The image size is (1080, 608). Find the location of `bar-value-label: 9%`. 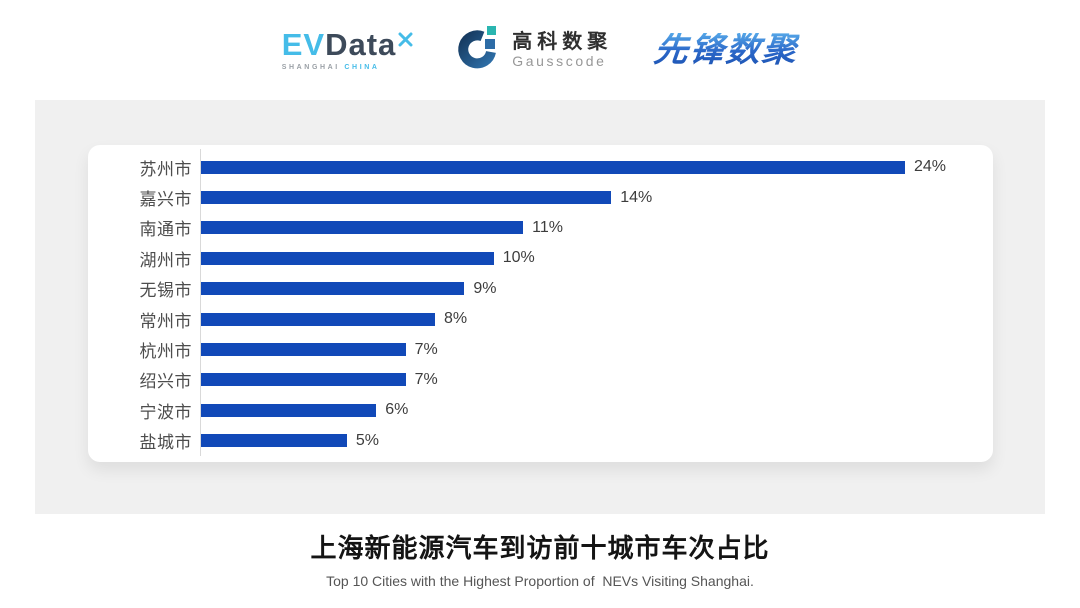

bar-value-label: 9% is located at coordinates (485, 288).